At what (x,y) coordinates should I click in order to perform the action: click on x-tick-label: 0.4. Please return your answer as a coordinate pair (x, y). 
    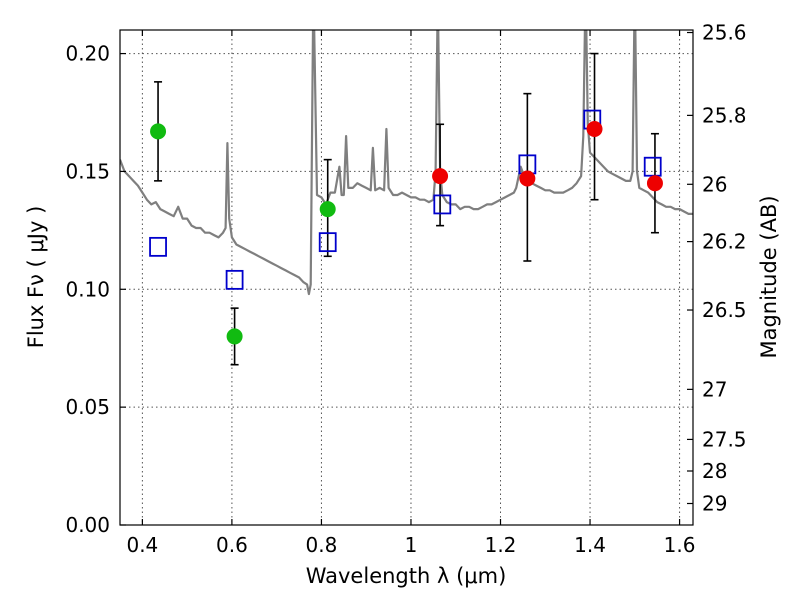
    Looking at the image, I should click on (142, 545).